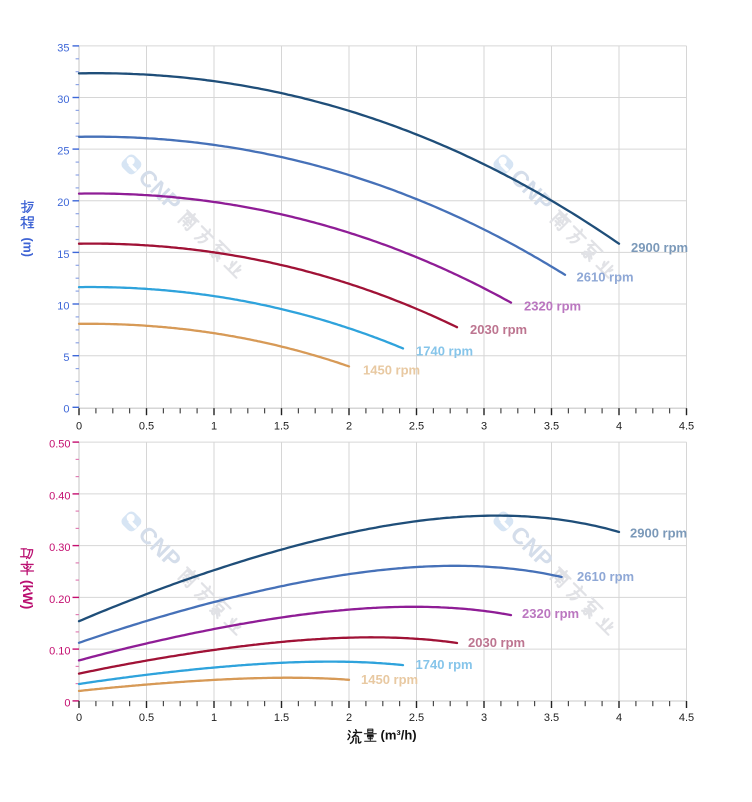  I want to click on svg-text: 0.30, so click(59, 548).